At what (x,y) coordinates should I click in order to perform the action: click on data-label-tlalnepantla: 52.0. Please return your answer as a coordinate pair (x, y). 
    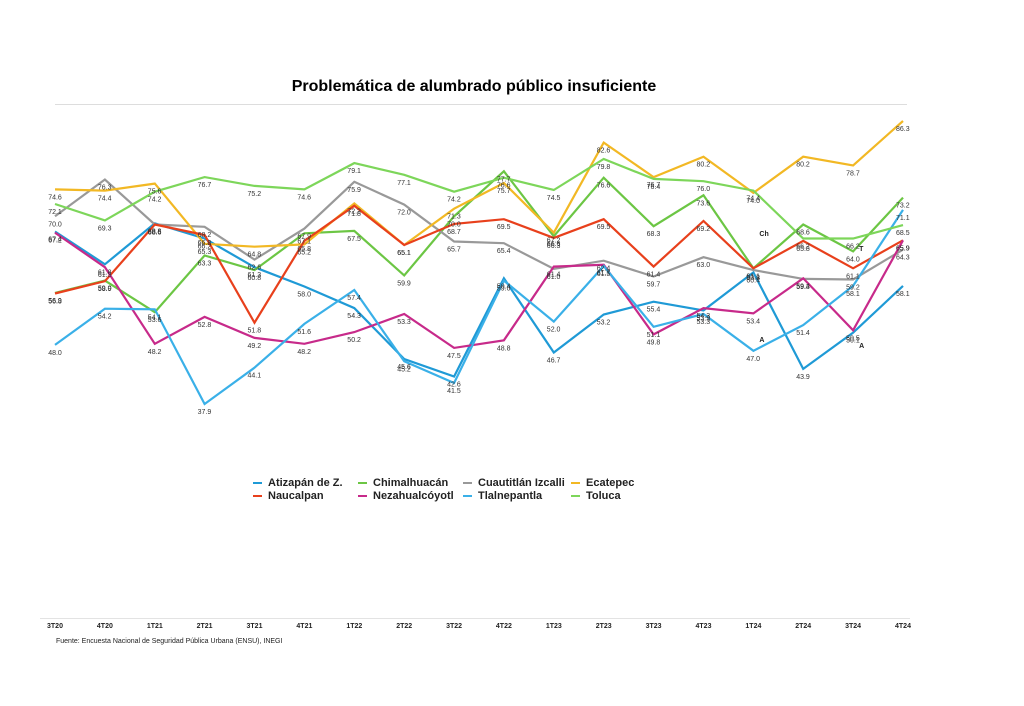
    Looking at the image, I should click on (554, 330).